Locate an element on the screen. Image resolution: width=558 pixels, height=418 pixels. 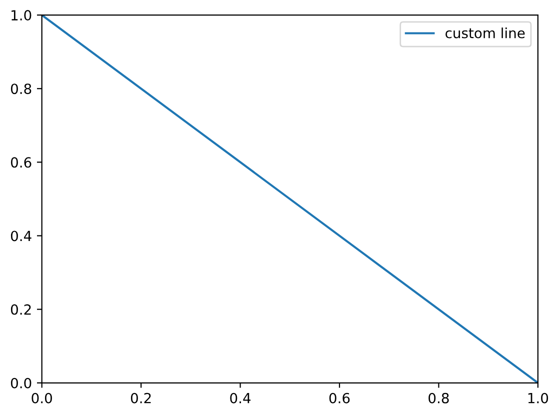
y-tick-label: 0.4 is located at coordinates (21, 236).